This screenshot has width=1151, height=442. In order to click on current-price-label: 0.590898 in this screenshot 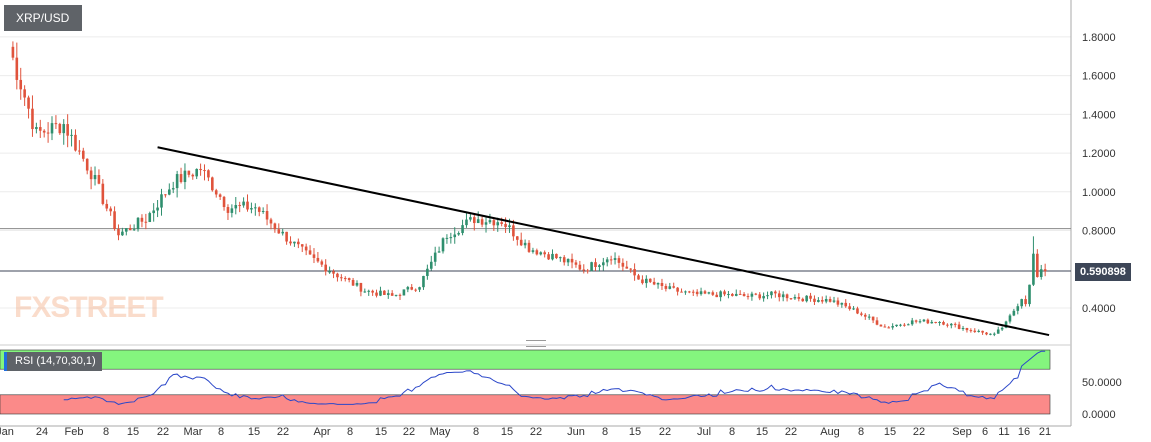, I will do `click(1103, 272)`.